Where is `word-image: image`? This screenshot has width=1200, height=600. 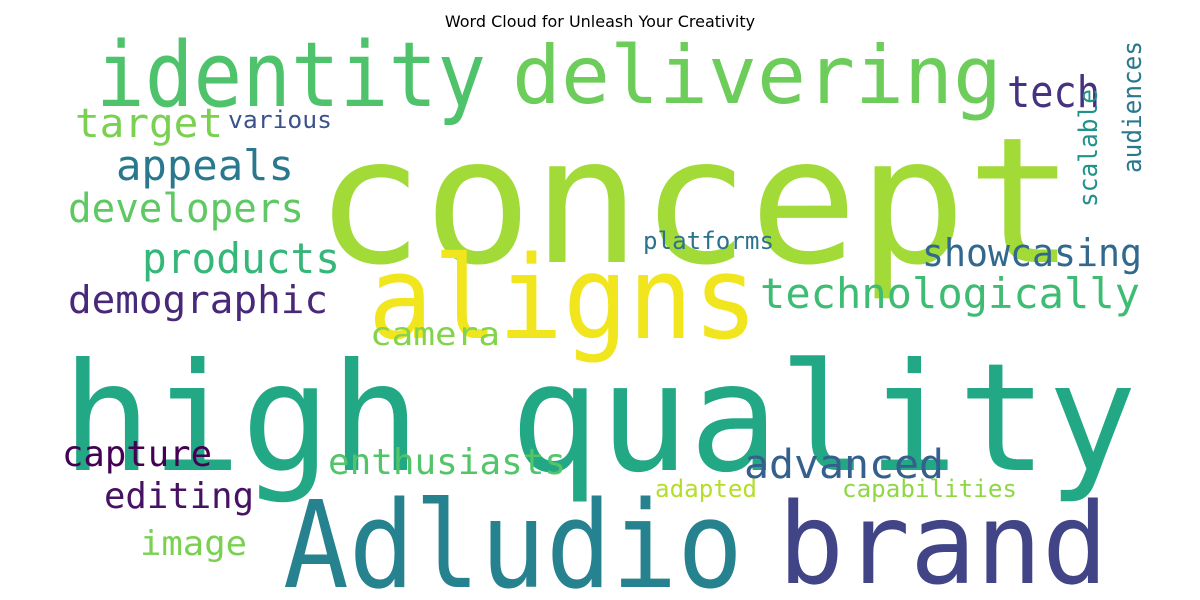
word-image: image is located at coordinates (193, 544).